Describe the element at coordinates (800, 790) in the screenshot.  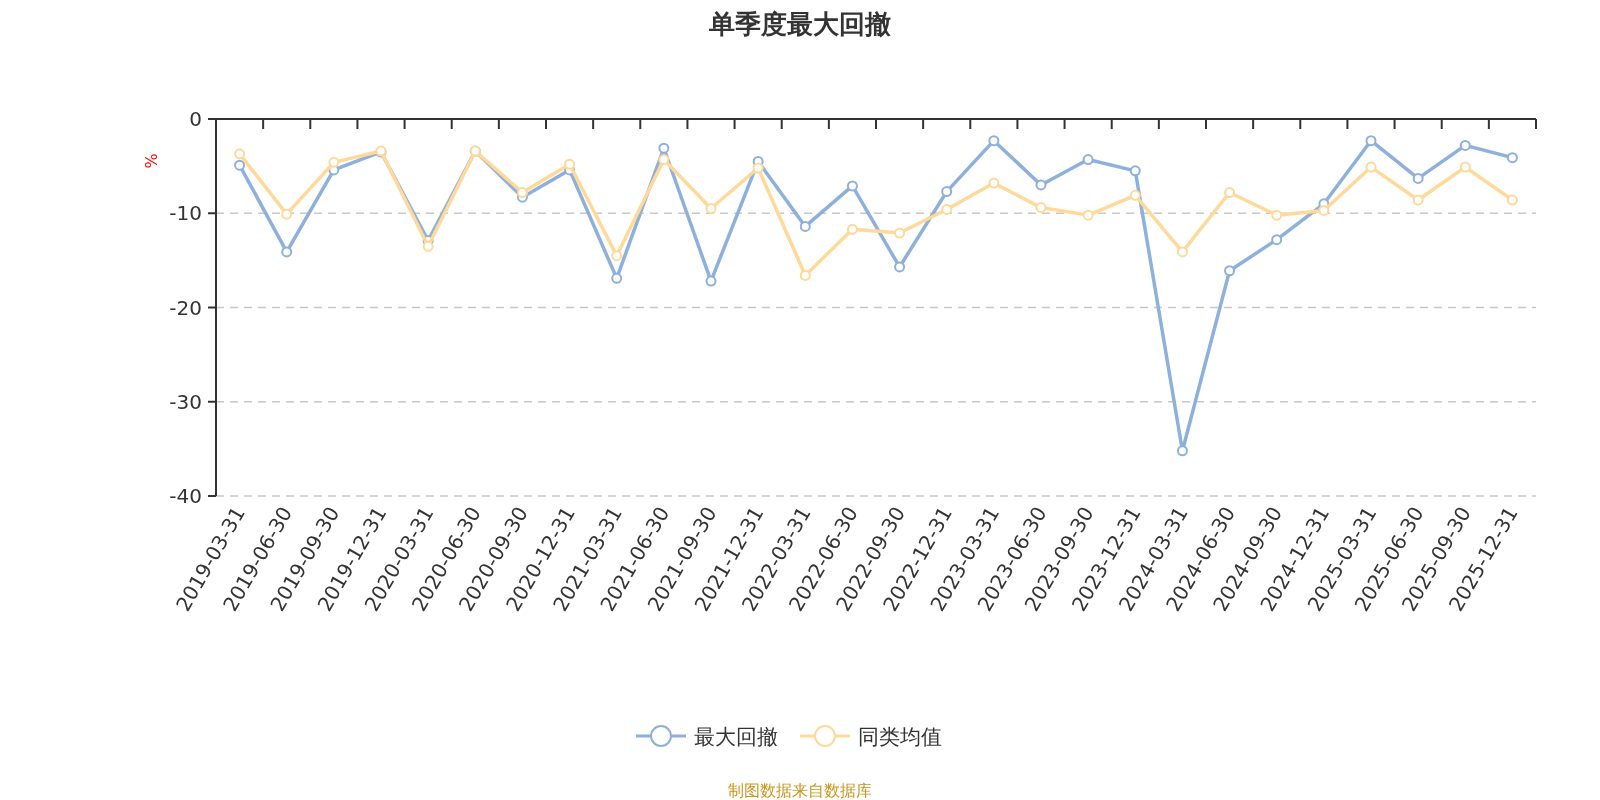
I see `text: 制图数据来自数据库` at that location.